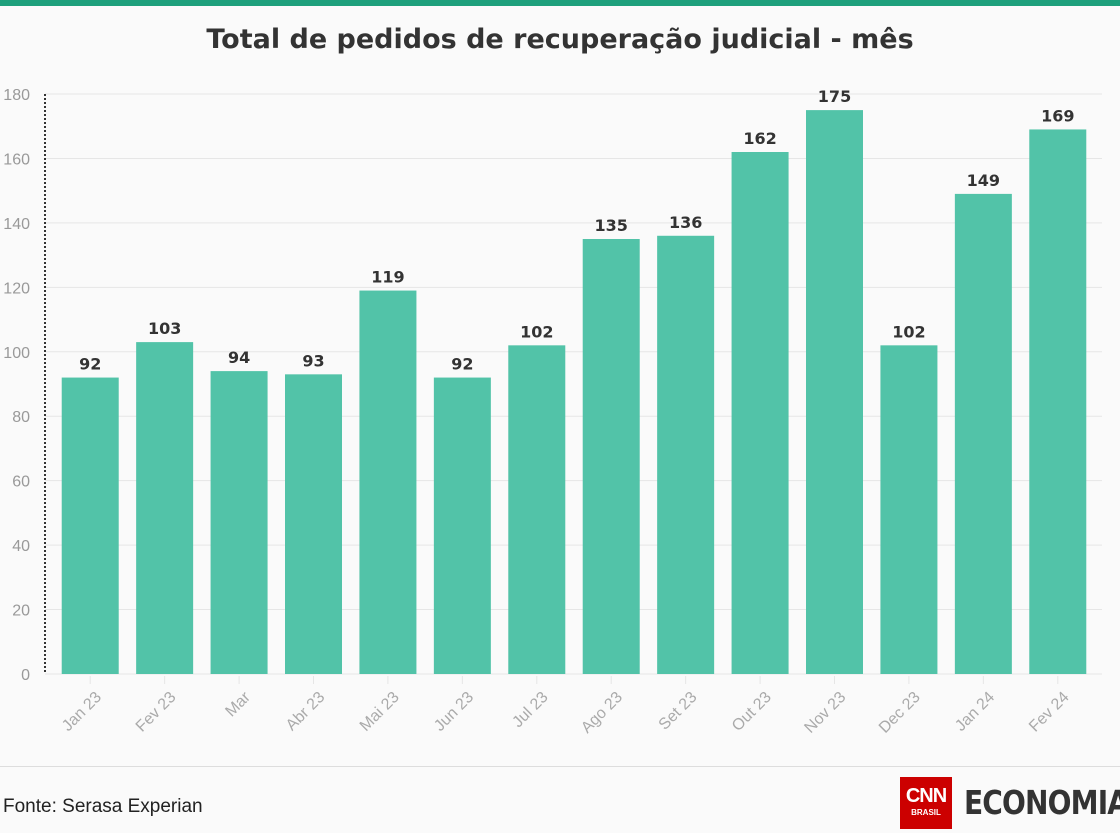 The width and height of the screenshot is (1120, 833). I want to click on data-label: 162, so click(759, 138).